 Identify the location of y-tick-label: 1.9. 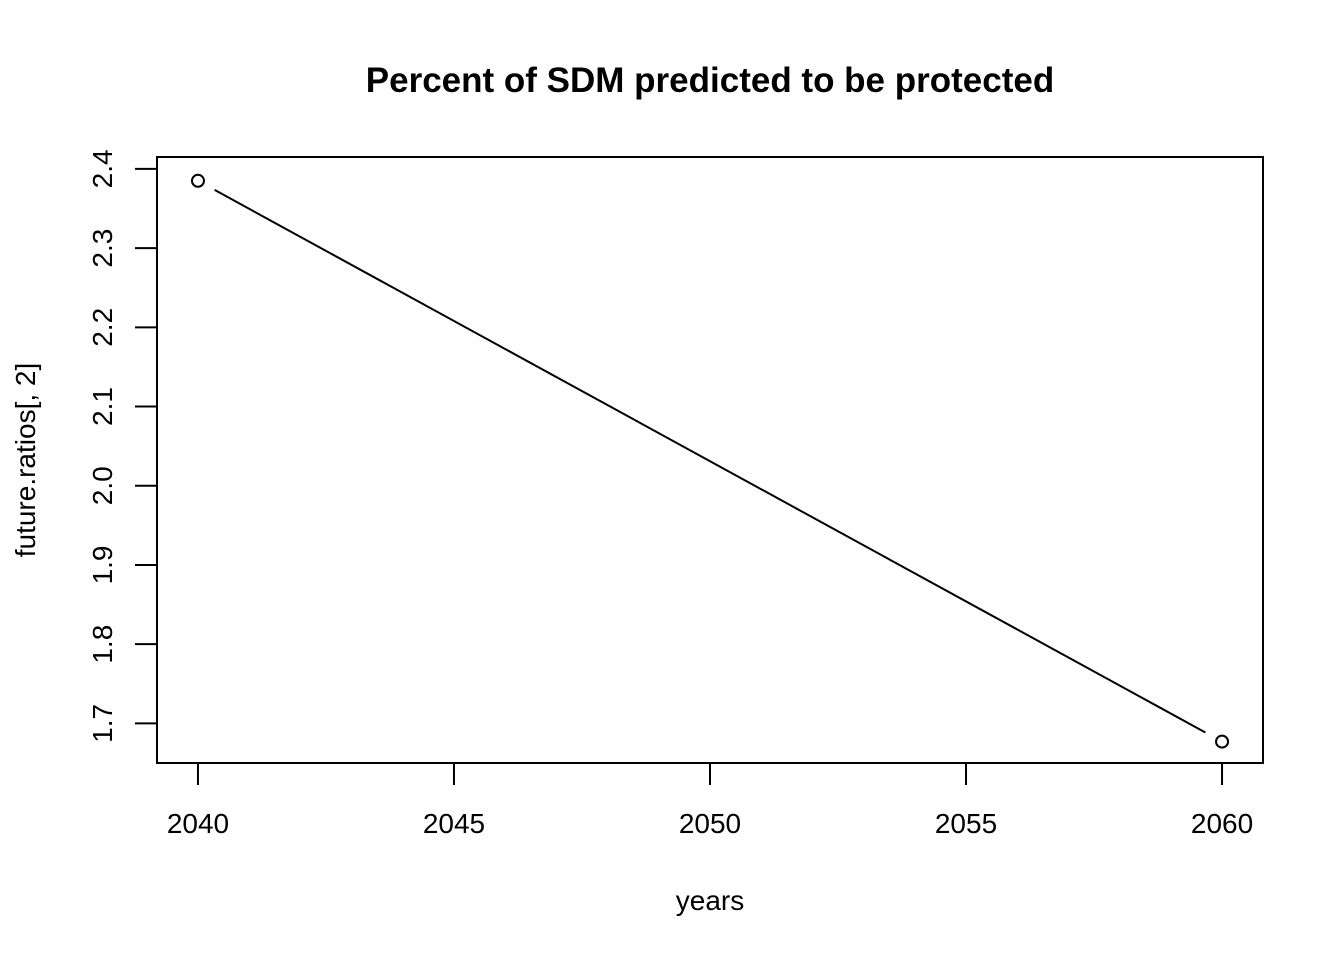
(102, 564).